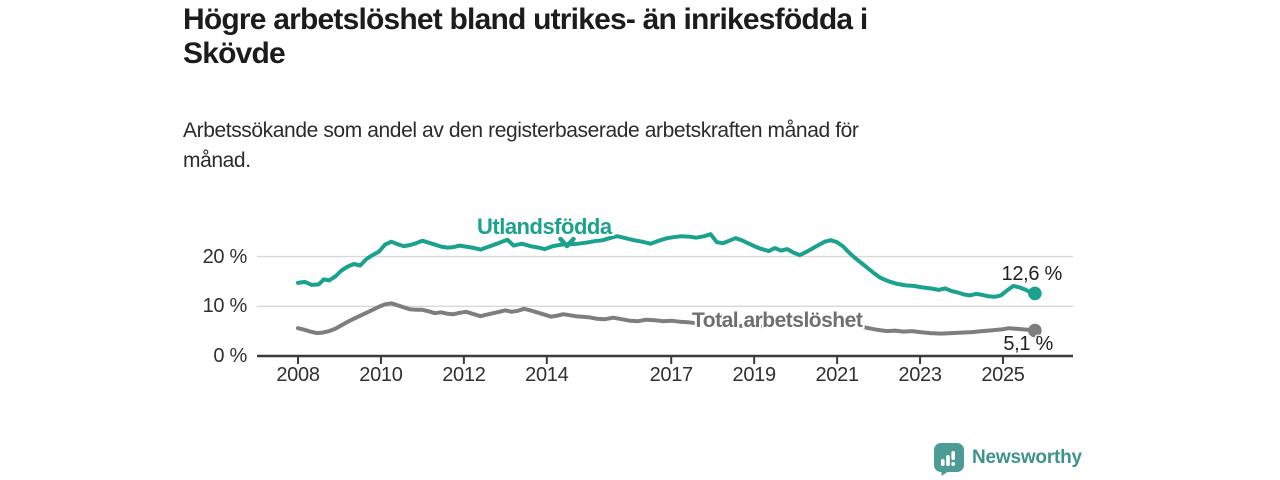  Describe the element at coordinates (225, 306) in the screenshot. I see `y-tick-label-10: 10 %` at that location.